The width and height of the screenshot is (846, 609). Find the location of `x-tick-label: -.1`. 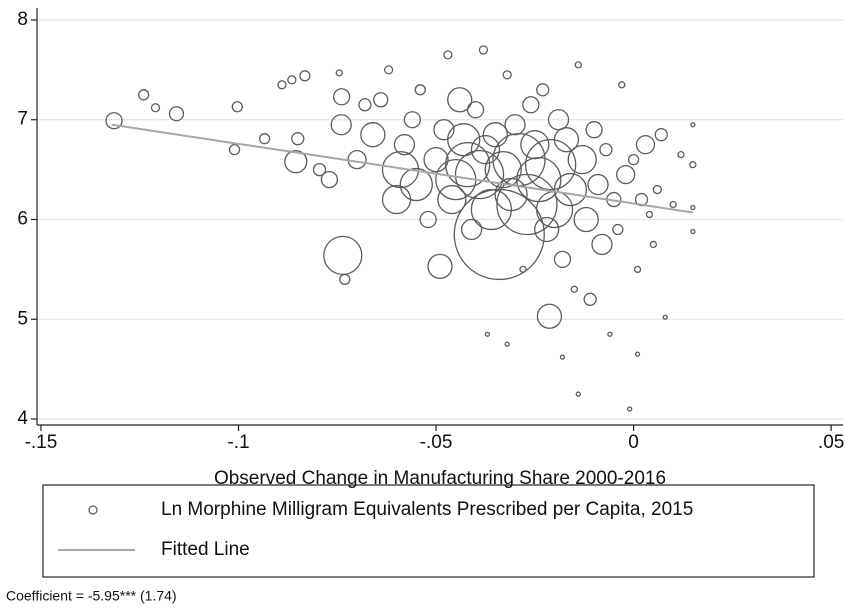

x-tick-label: -.1 is located at coordinates (238, 442).